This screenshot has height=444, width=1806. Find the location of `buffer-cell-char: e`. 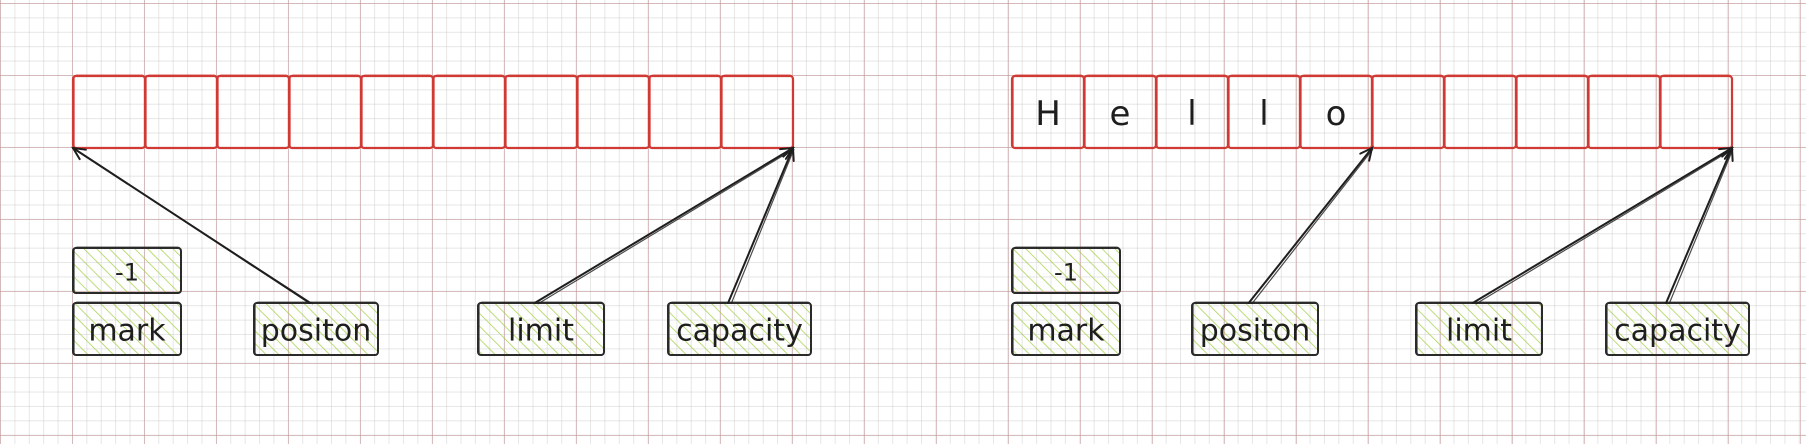

buffer-cell-char: e is located at coordinates (1120, 114).